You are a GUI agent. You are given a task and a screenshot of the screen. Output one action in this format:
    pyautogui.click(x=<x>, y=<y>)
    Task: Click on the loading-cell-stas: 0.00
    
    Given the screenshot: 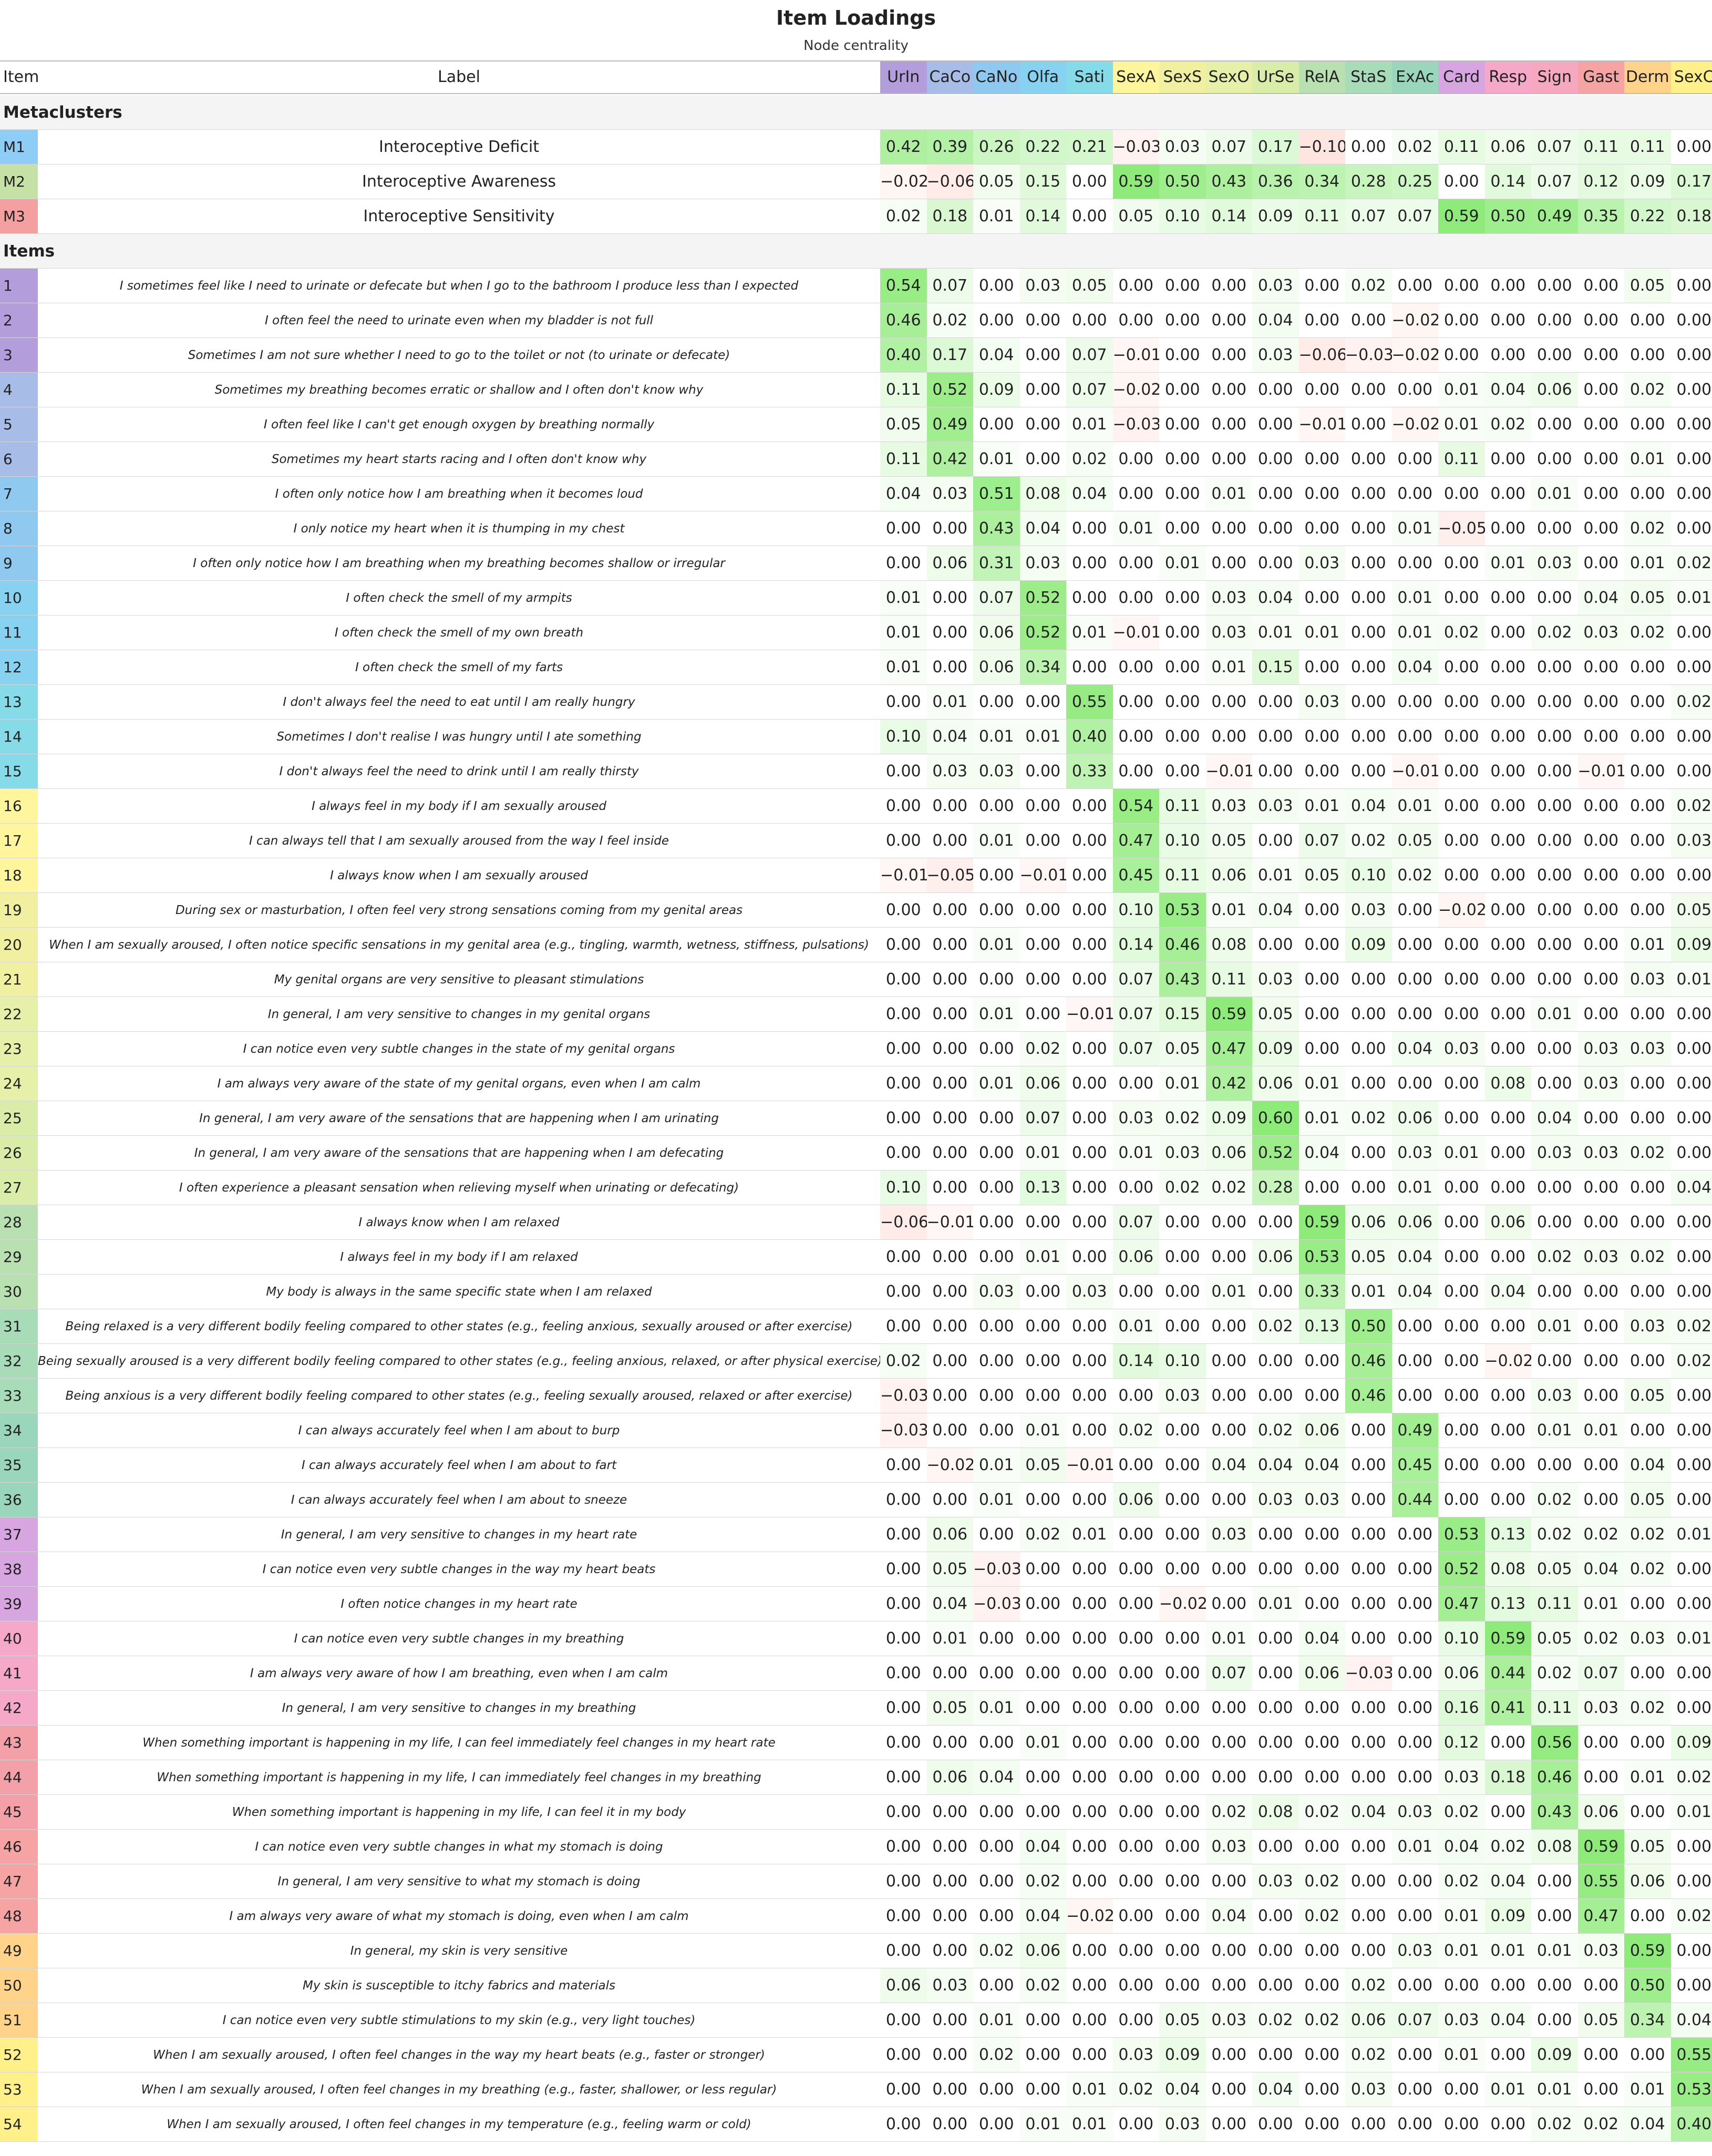 What is the action you would take?
    pyautogui.click(x=1368, y=425)
    